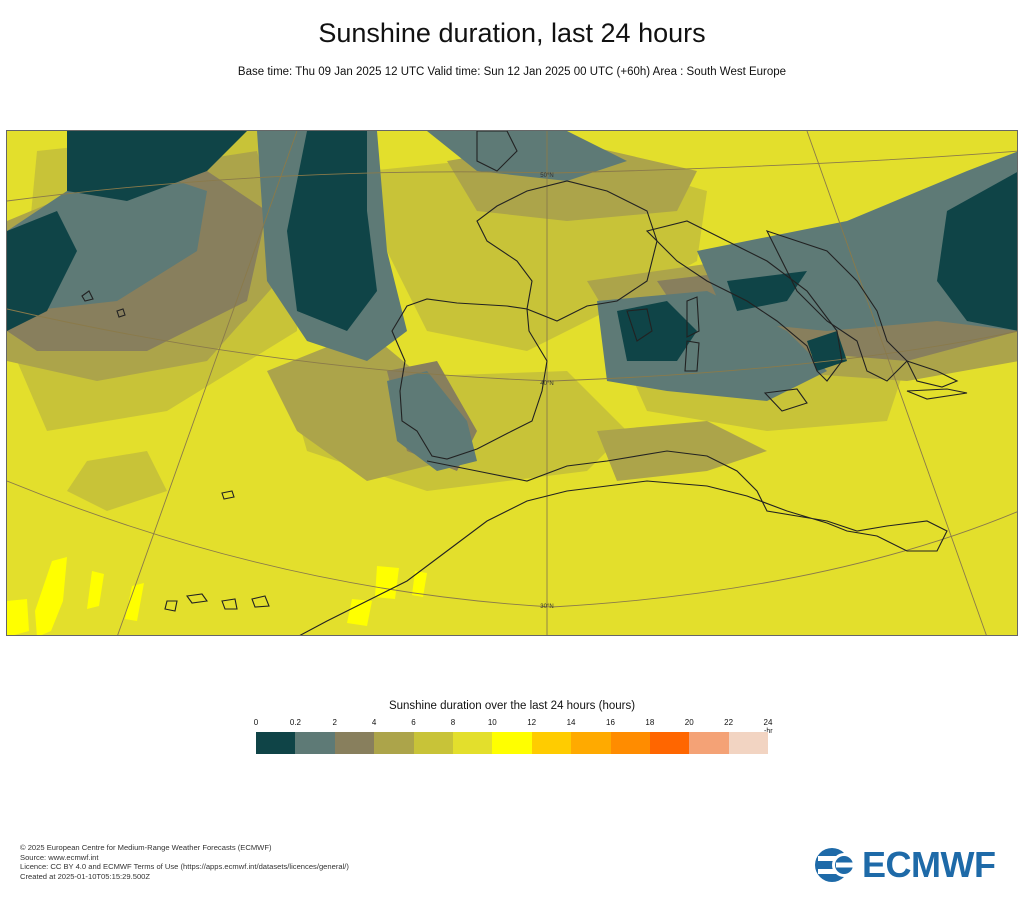 Image resolution: width=1024 pixels, height=922 pixels. Describe the element at coordinates (217, 596) in the screenshot. I see `bright-sunshine-areas` at that location.